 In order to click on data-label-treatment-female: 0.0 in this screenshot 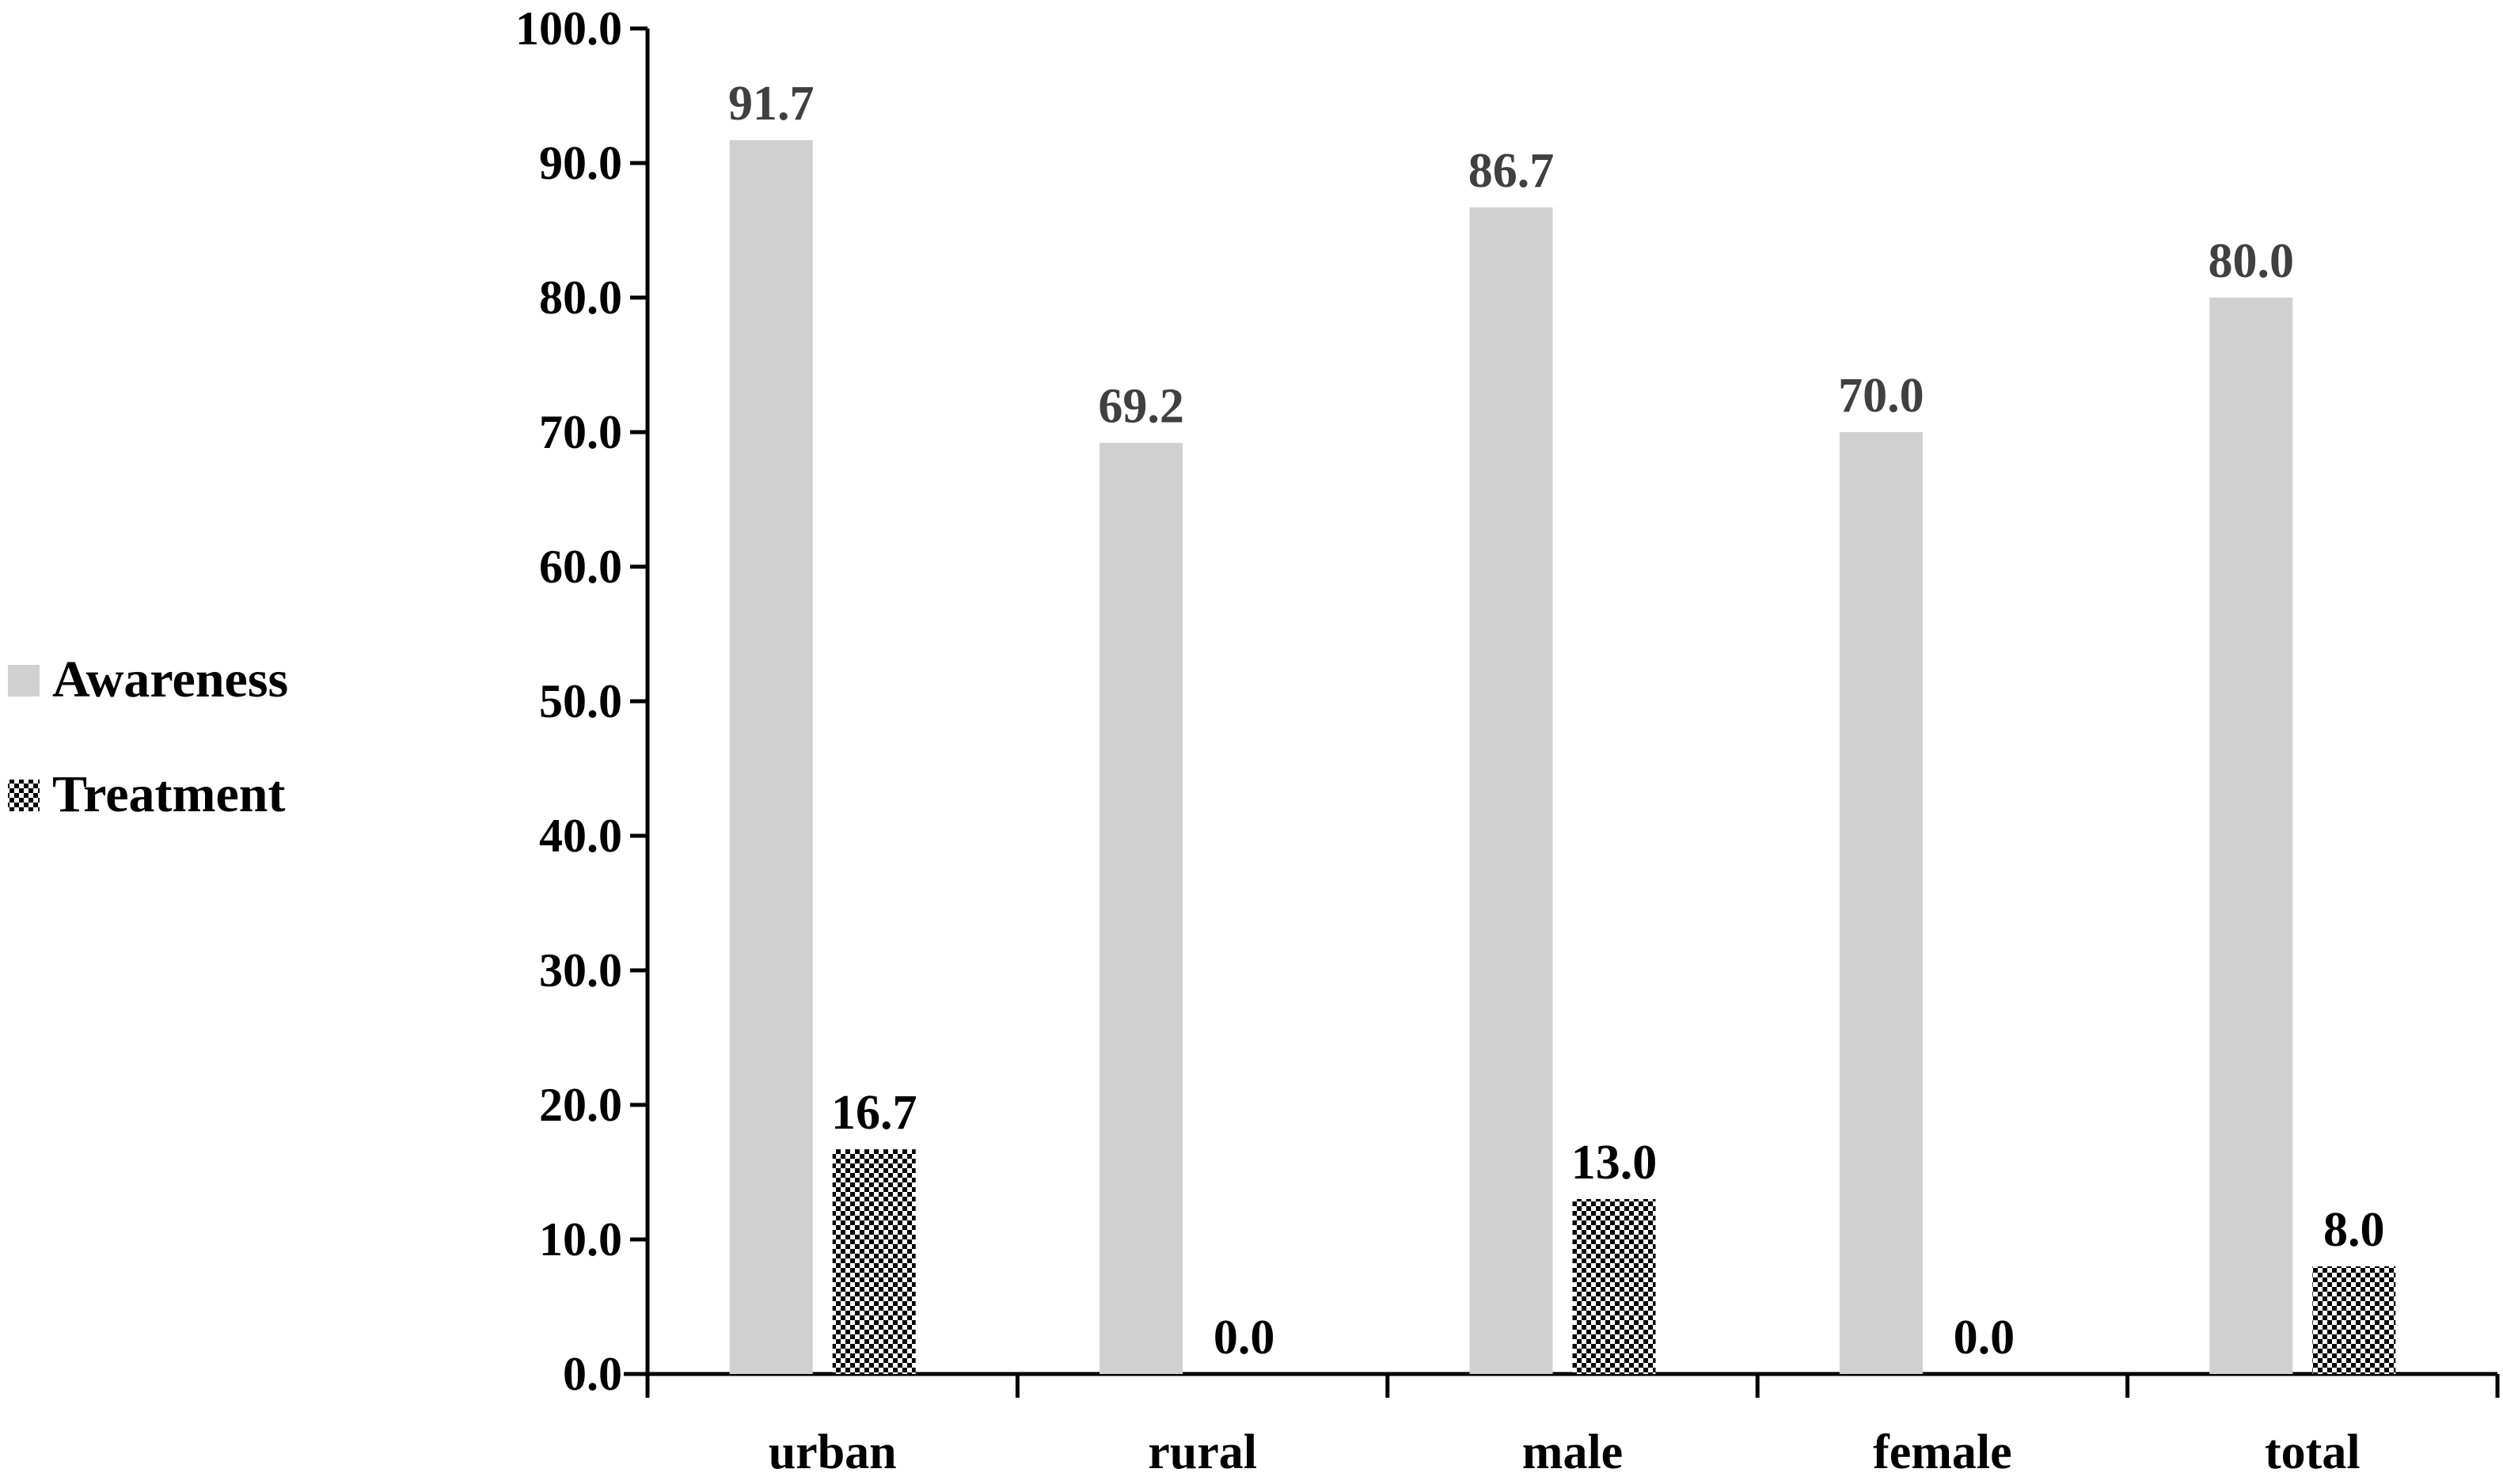, I will do `click(1984, 1337)`.